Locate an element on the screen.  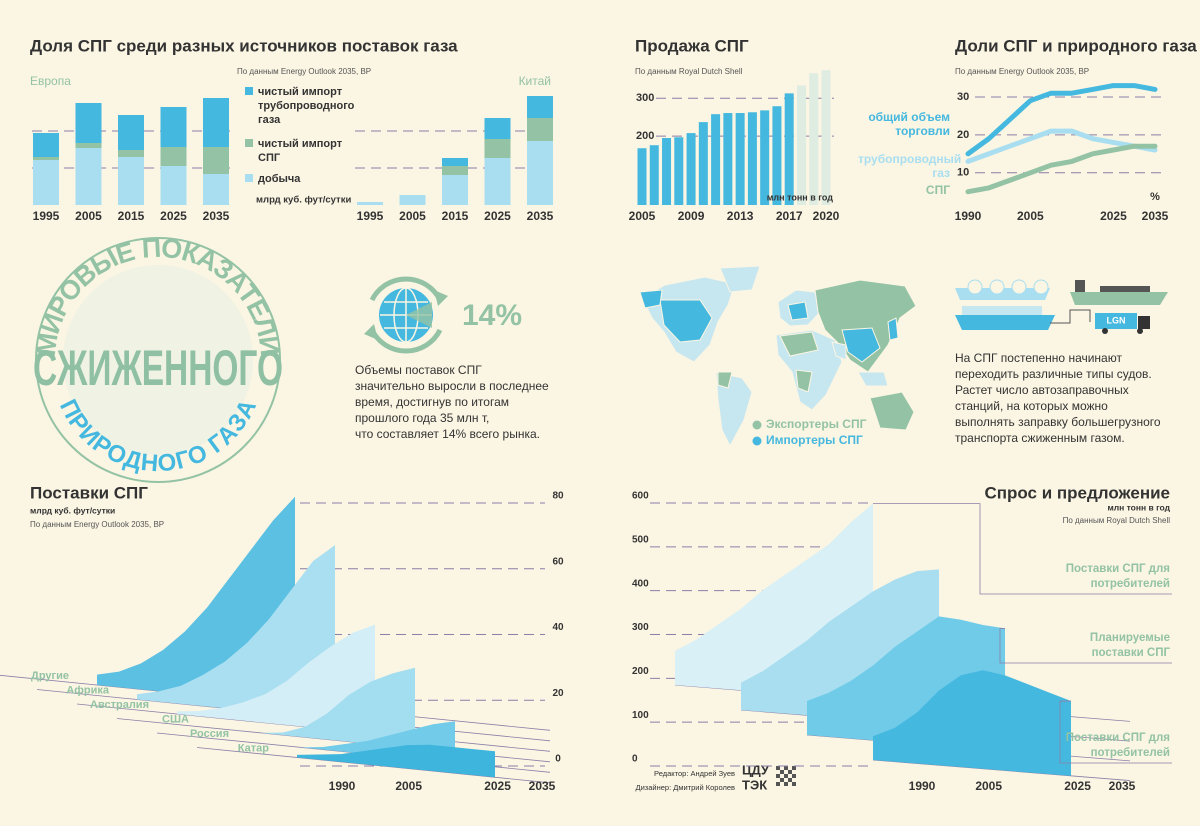
legend-label: чистый импорт СПГ is located at coordinates (300, 151).